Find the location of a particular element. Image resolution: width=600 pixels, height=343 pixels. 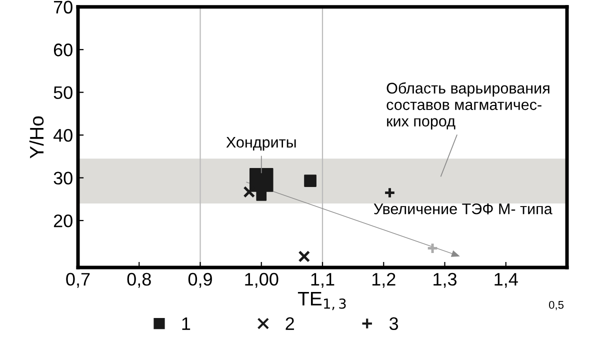

x-axis-title: TE$_{1,3}$ is located at coordinates (322, 301).